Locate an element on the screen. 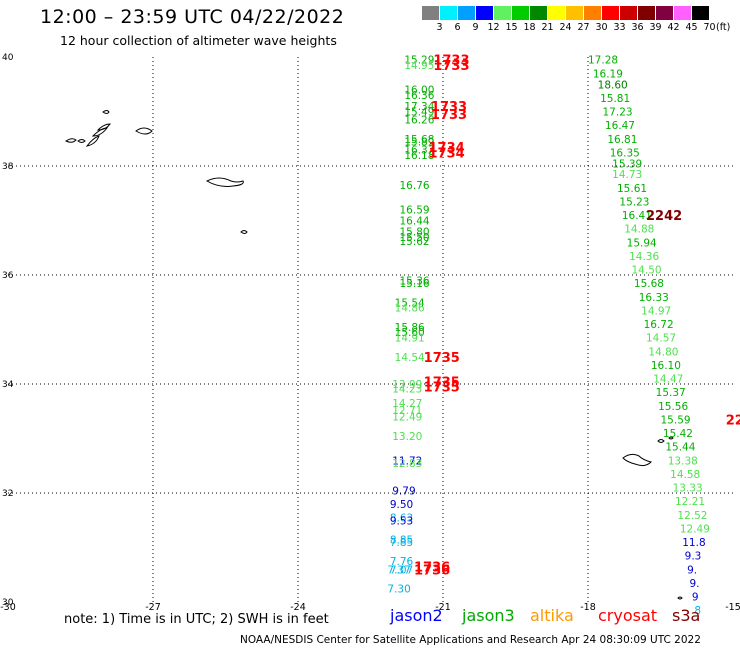 Image resolution: width=740 pixels, height=650 pixels. wave-height-label: 16.10 is located at coordinates (666, 366).